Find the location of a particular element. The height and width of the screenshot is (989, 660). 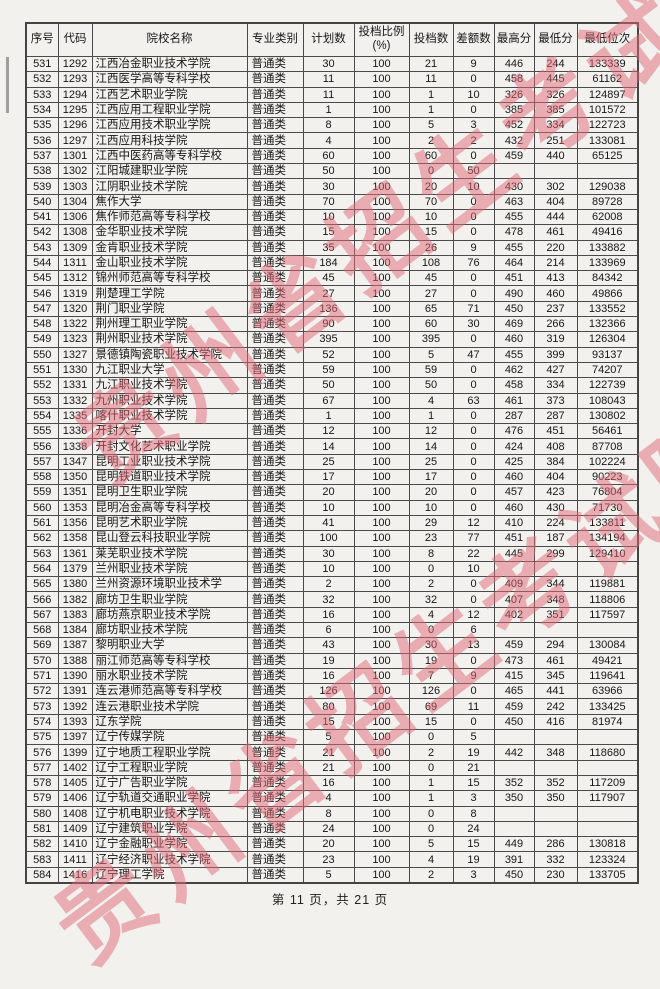

plan-count-cell: 35 is located at coordinates (328, 247).